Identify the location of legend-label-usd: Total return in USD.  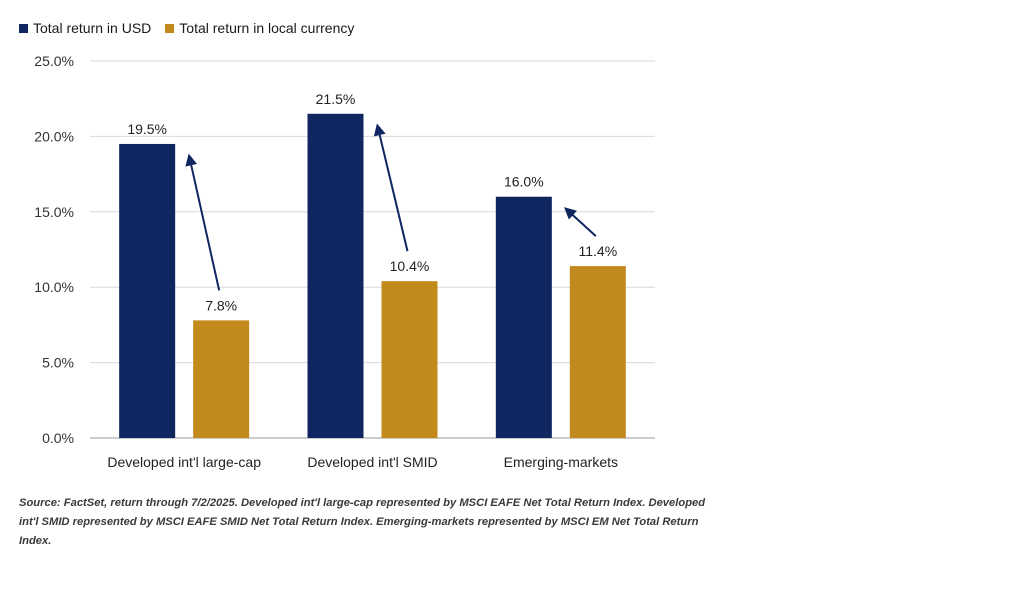
(92, 28).